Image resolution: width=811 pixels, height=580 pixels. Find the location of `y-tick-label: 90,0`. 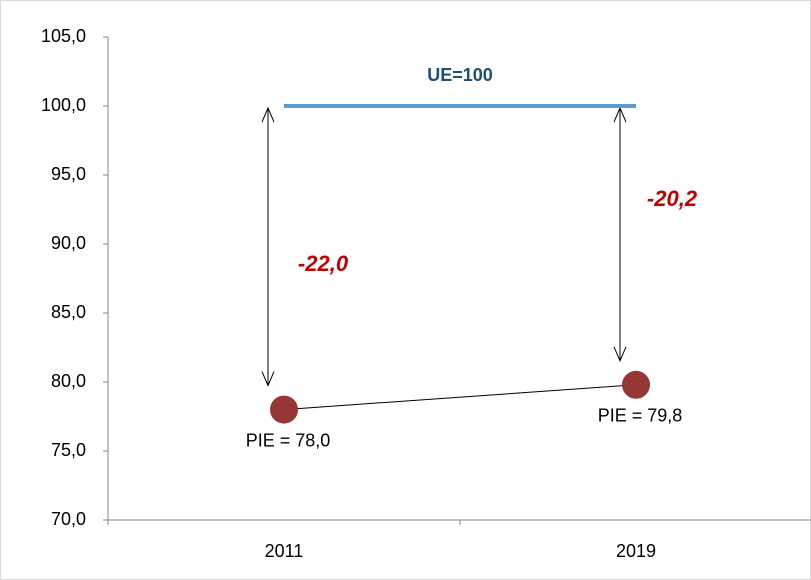

y-tick-label: 90,0 is located at coordinates (68, 243).